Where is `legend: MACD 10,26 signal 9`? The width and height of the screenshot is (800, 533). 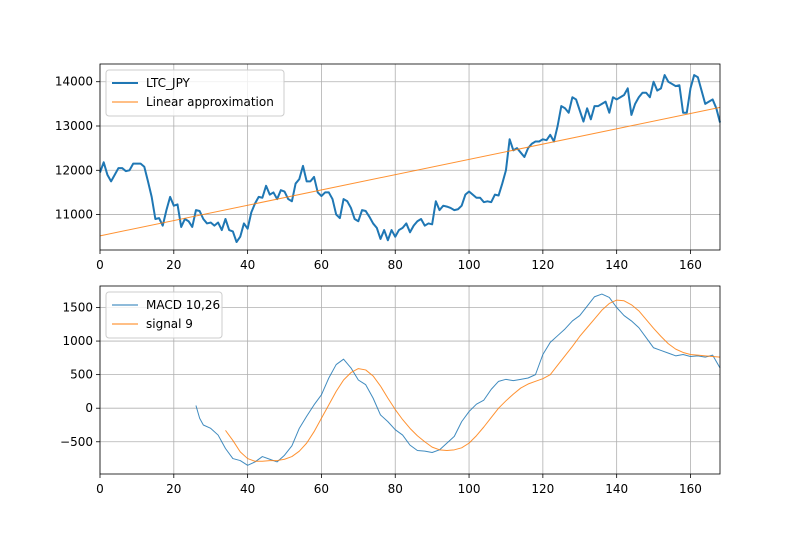 legend: MACD 10,26 signal 9 is located at coordinates (164, 315).